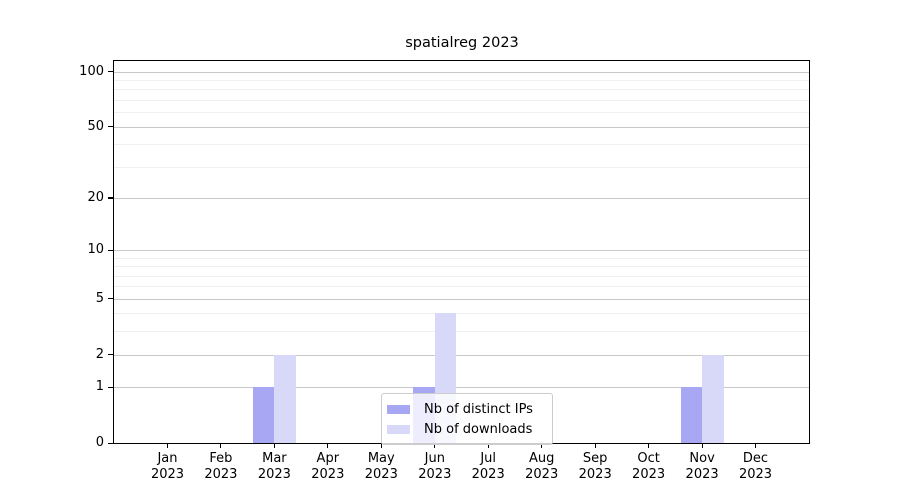 The image size is (900, 500). Describe the element at coordinates (398, 429) in the screenshot. I see `legend-swatch-downloads` at that location.